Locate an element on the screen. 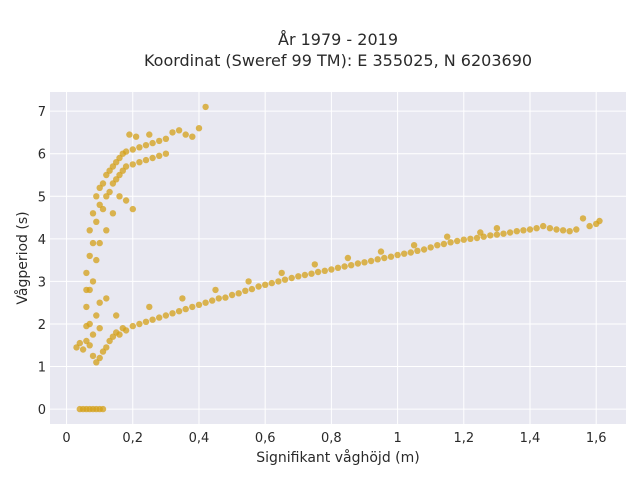 Image resolution: width=640 pixels, height=480 pixels. x-tick-label: 0,8 is located at coordinates (331, 438).